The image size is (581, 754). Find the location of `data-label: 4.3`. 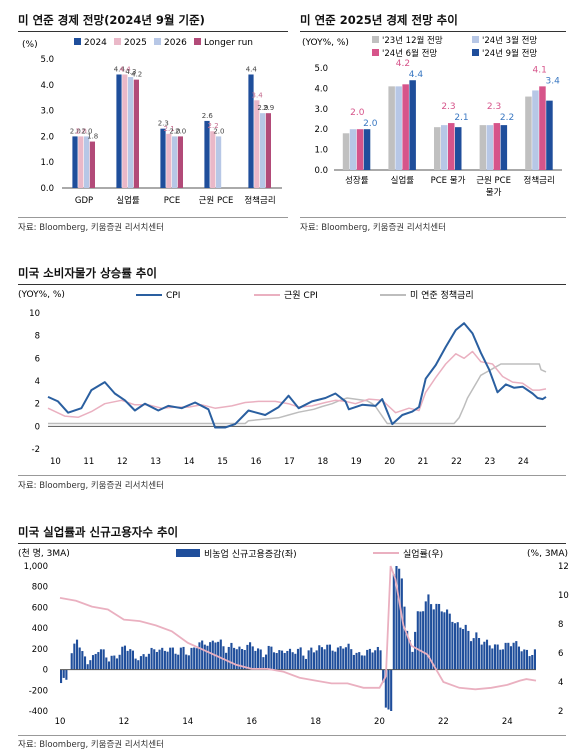

data-label: 4.3 is located at coordinates (130, 72).